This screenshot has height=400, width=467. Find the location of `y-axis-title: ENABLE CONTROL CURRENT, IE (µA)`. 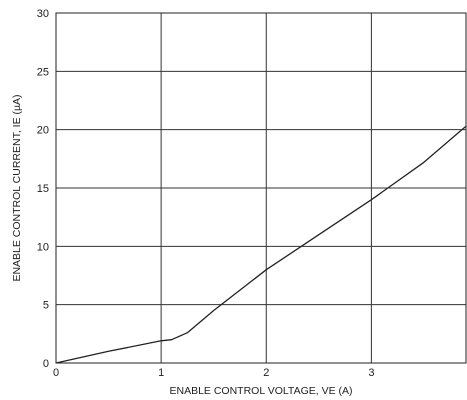

y-axis-title: ENABLE CONTROL CURRENT, IE (µA) is located at coordinates (17, 187).